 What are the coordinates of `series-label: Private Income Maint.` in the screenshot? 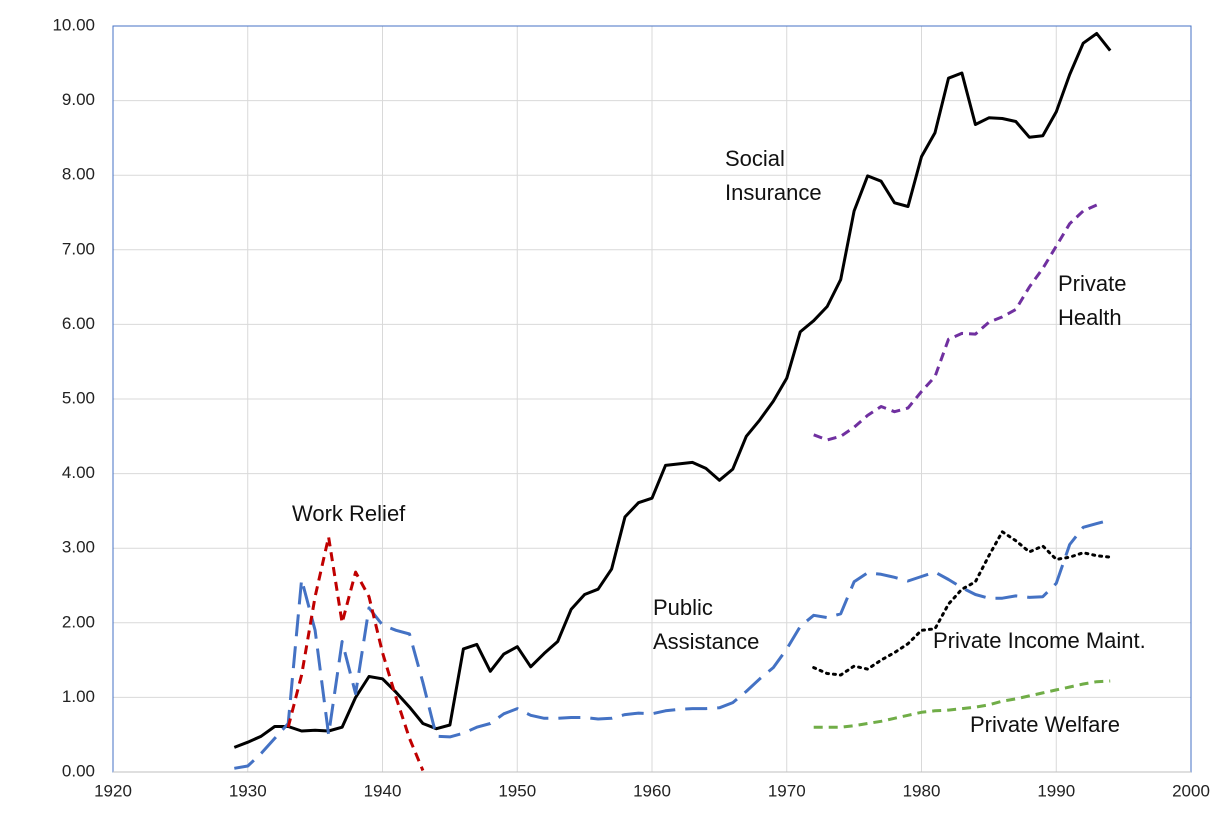 It's located at (1039, 640).